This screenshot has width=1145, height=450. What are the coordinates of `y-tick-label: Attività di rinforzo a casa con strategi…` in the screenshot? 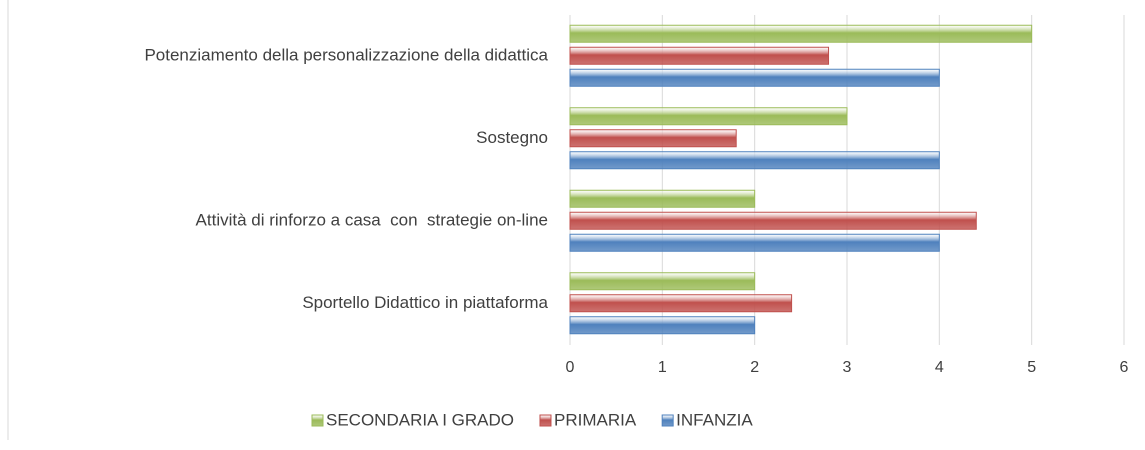 It's located at (372, 220).